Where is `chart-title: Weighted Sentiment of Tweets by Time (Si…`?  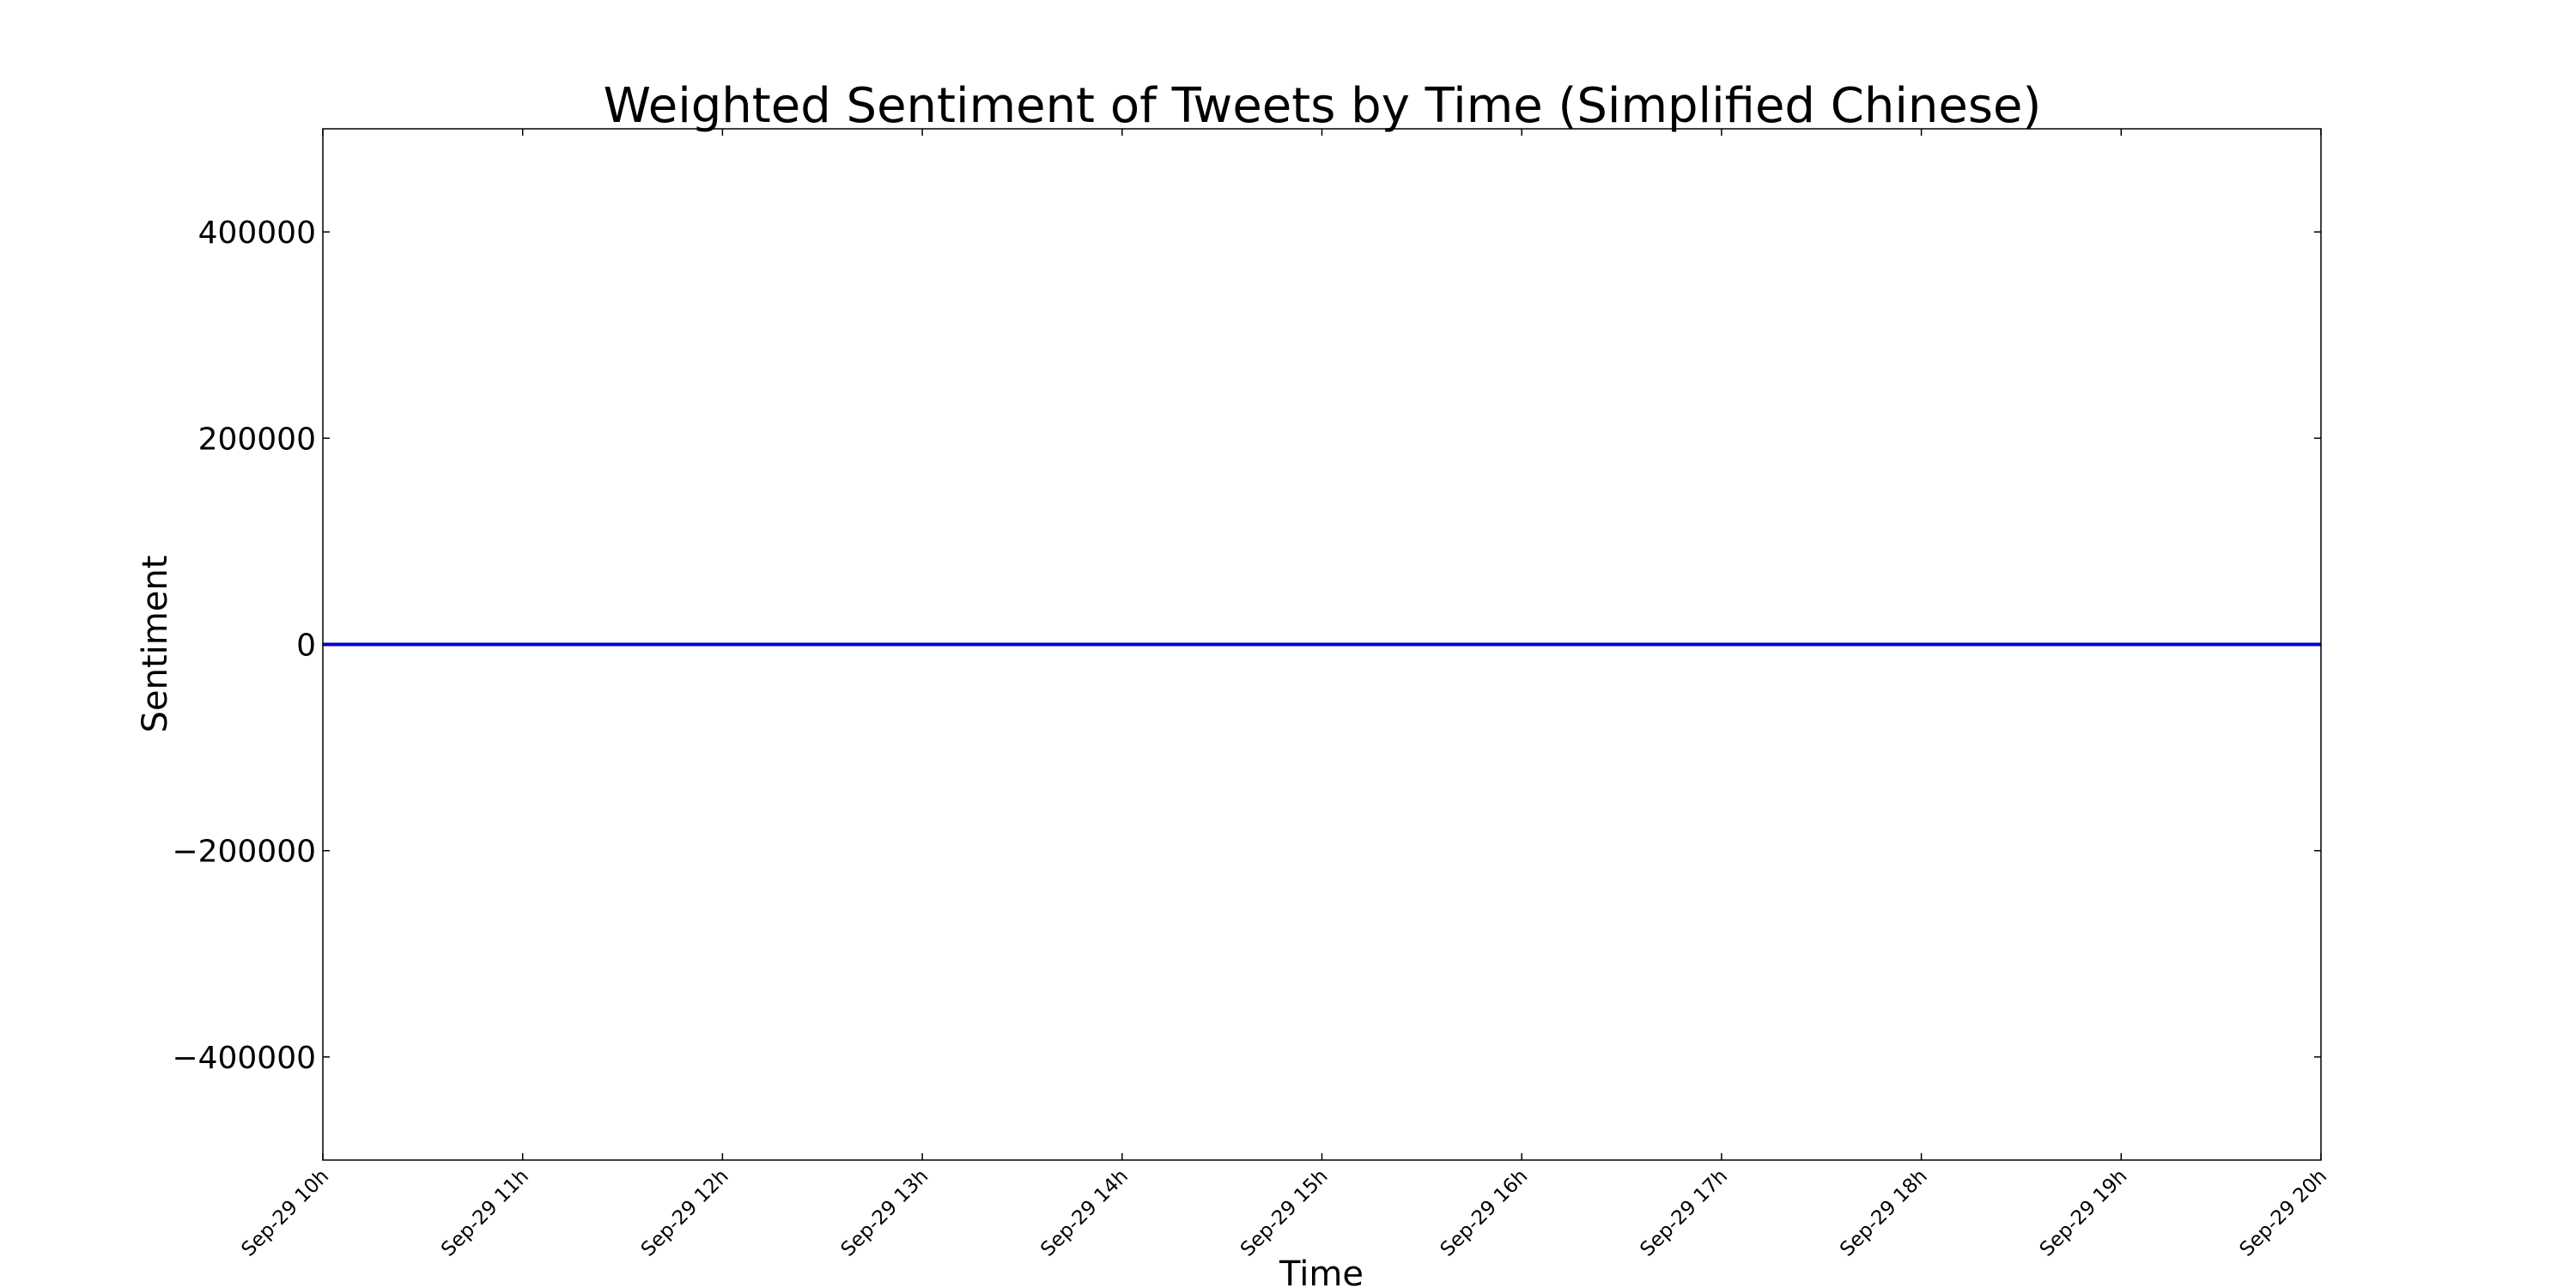 chart-title: Weighted Sentiment of Tweets by Time (Si… is located at coordinates (1323, 106).